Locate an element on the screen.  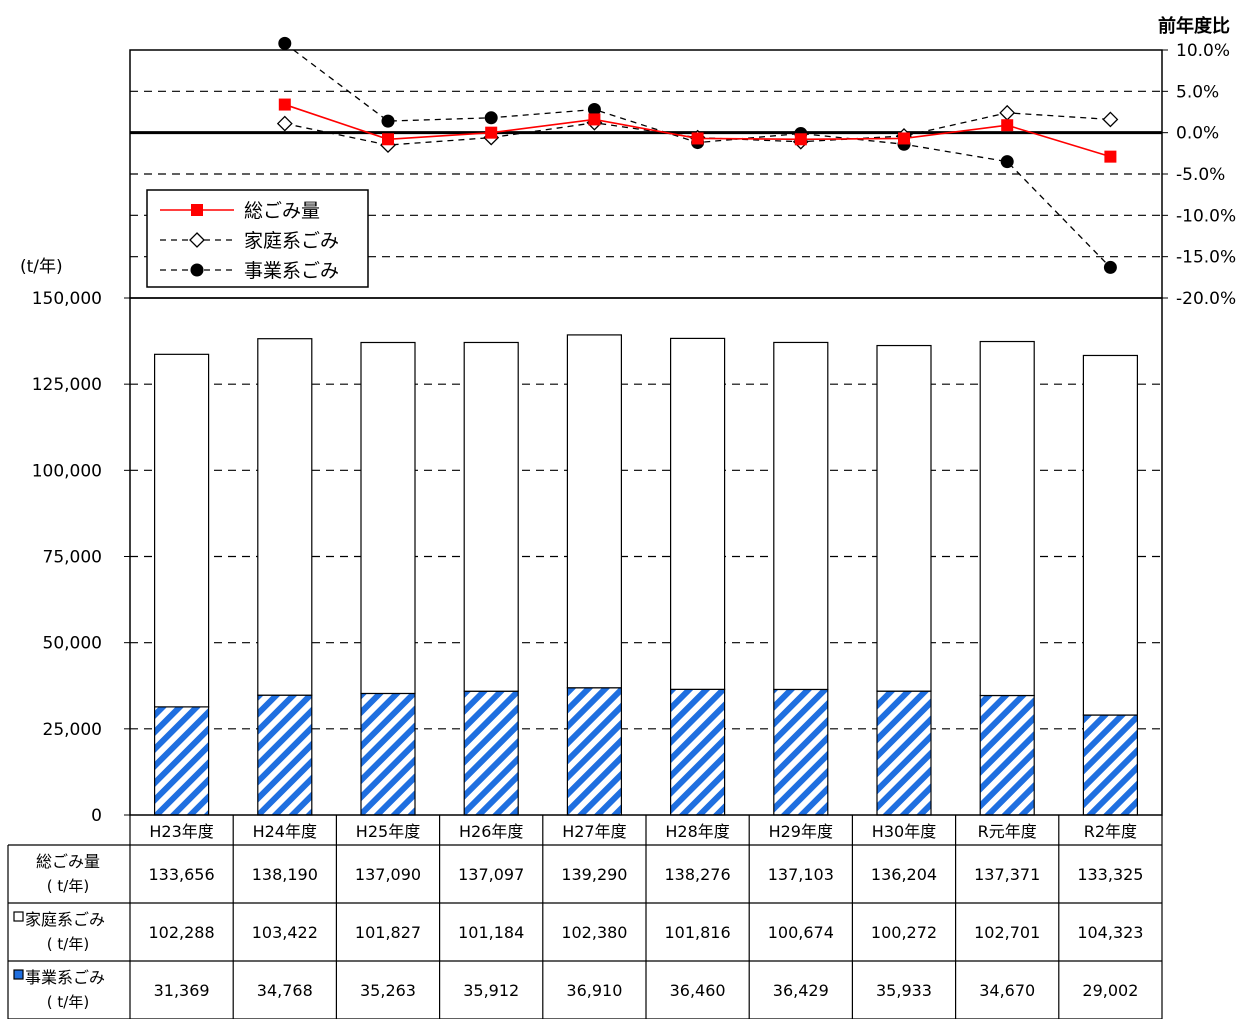
table-cell: 133,656 is located at coordinates (182, 874).